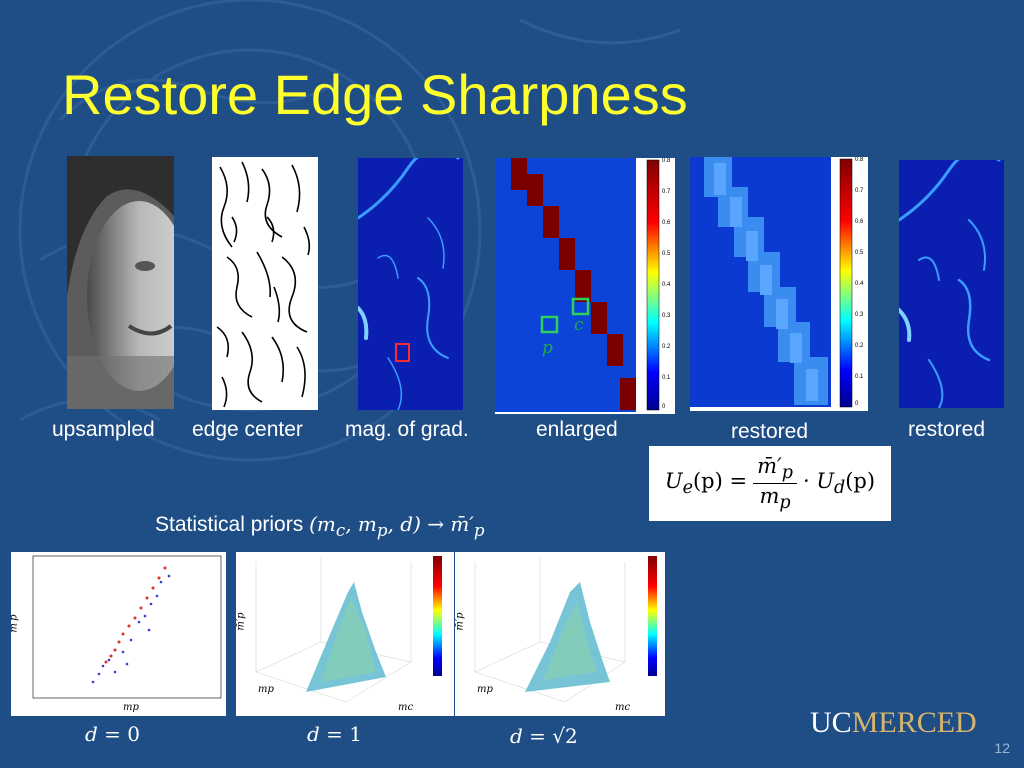  I want to click on formula-rhs-symbol: · U, so click(818, 480).